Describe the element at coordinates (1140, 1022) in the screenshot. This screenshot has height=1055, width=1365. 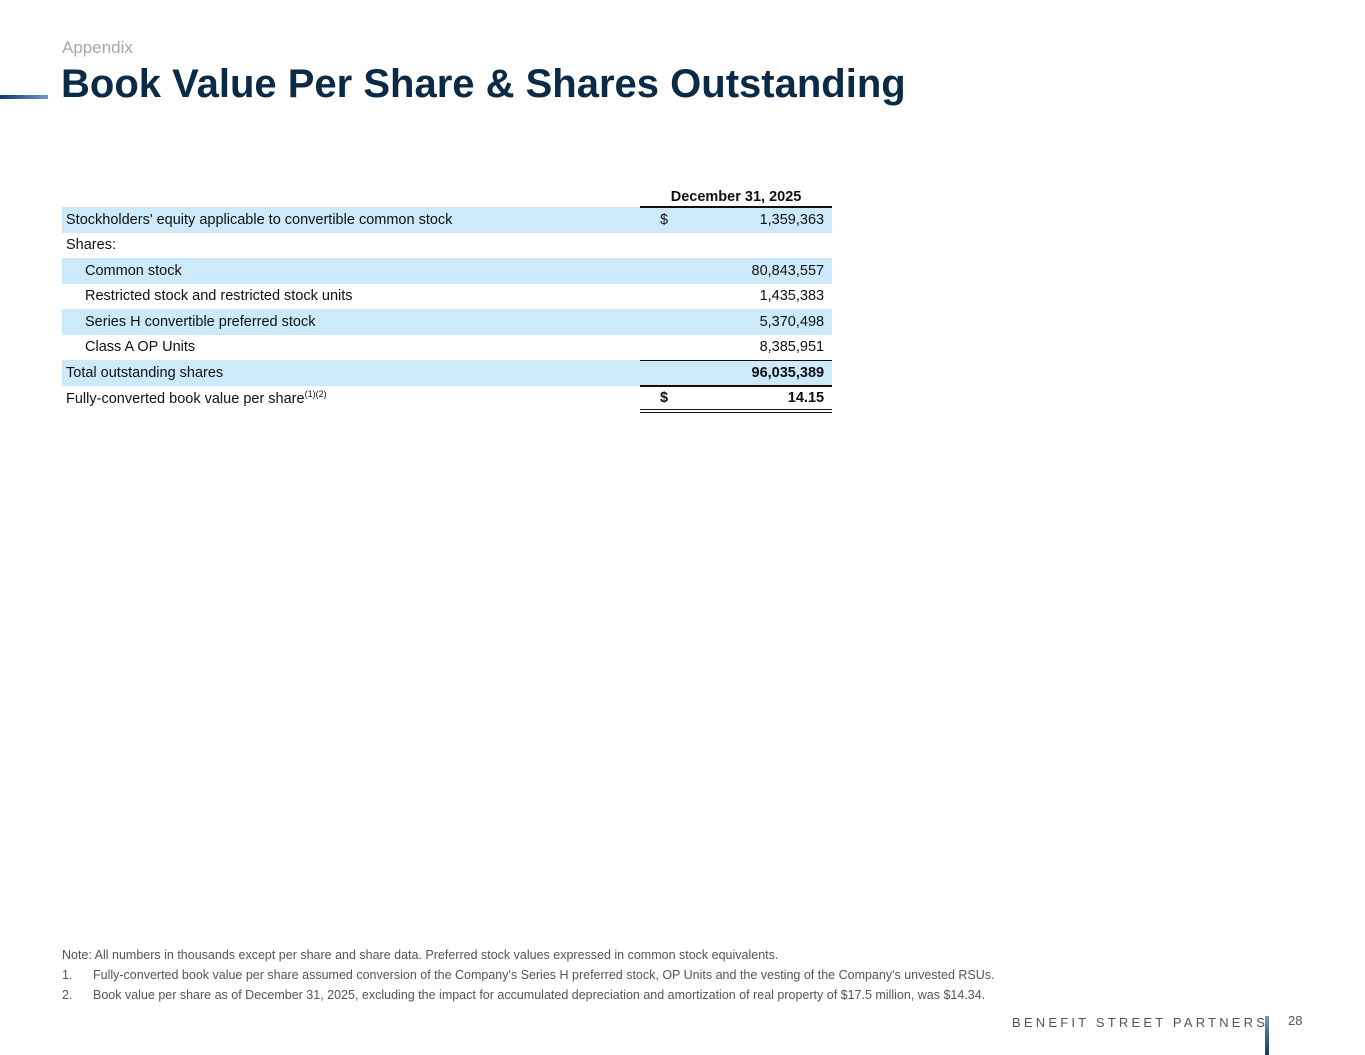
I see `brand-name: BENEFIT STREET PARTNERS` at that location.